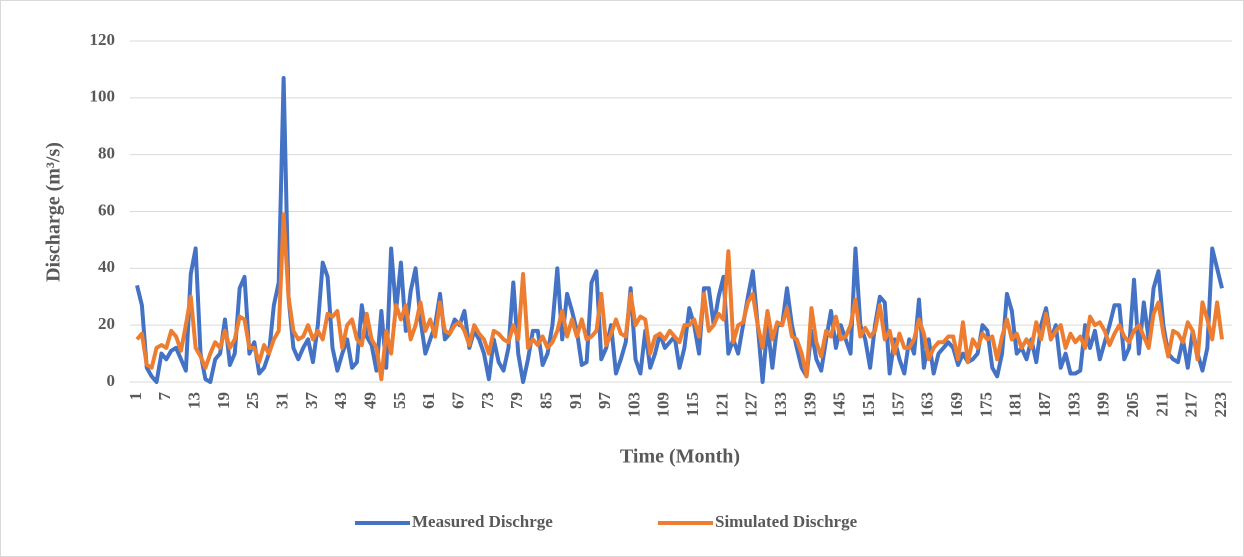 Image resolution: width=1244 pixels, height=557 pixels. What do you see at coordinates (103, 39) in the screenshot?
I see `y-tick-label: 120` at bounding box center [103, 39].